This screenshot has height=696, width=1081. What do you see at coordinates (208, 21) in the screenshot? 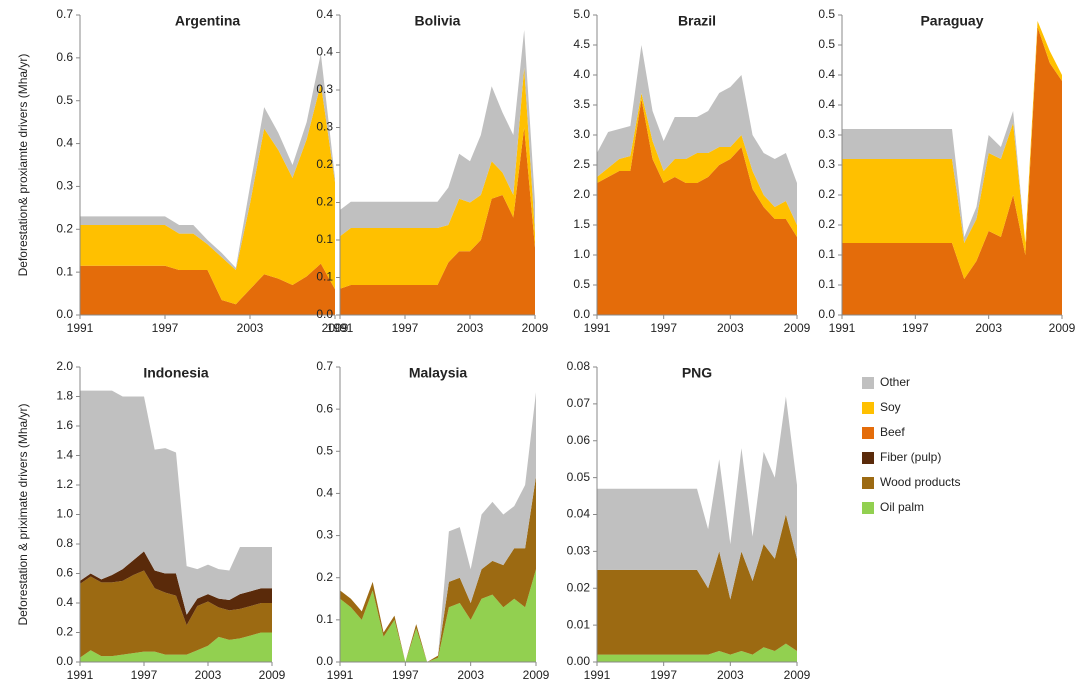
I see `panel-title: Argentina` at bounding box center [208, 21].